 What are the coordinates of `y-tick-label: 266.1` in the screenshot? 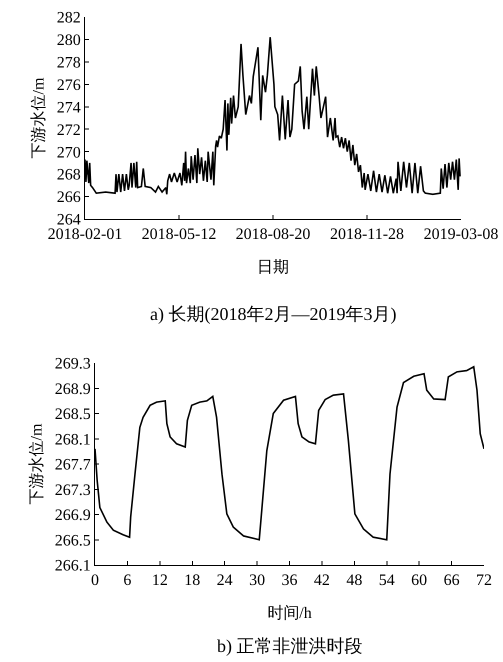 It's located at (72, 566).